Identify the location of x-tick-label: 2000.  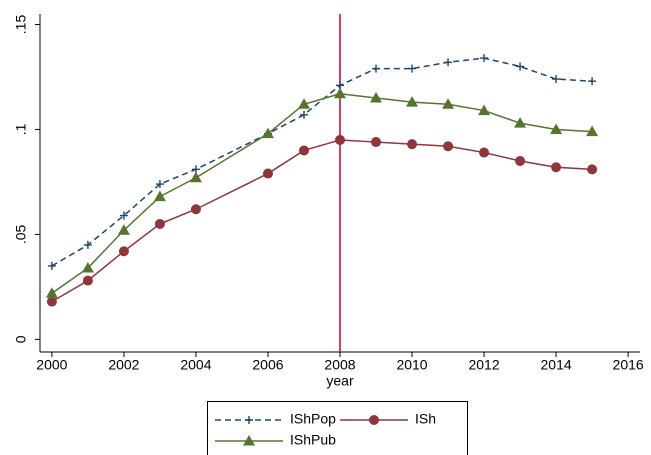
(51, 365).